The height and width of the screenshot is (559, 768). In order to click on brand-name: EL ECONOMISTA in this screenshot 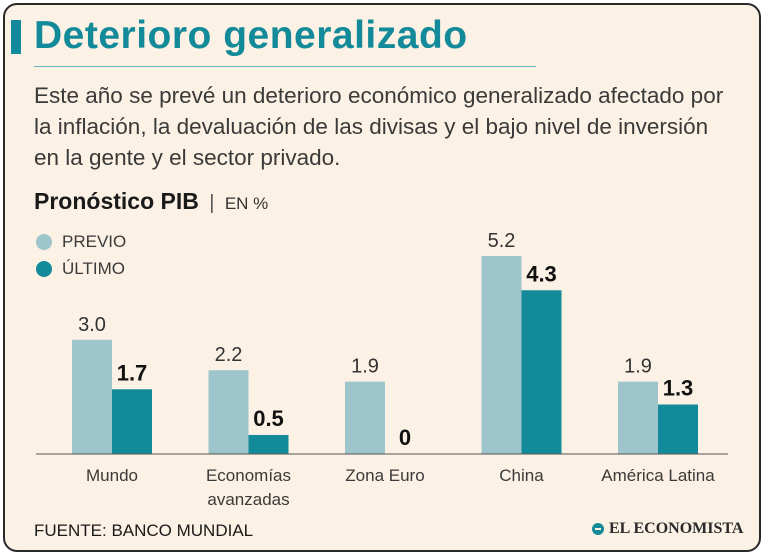, I will do `click(676, 528)`.